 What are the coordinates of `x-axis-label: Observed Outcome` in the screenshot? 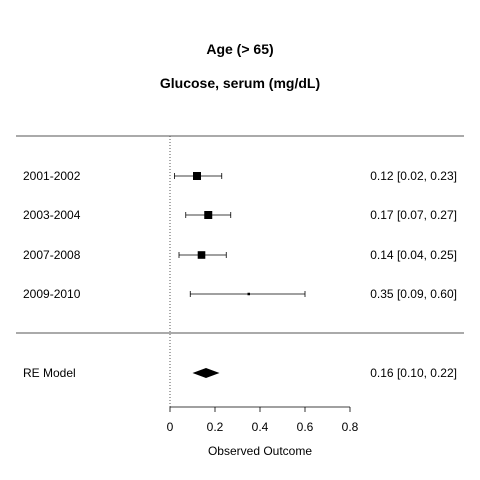 It's located at (260, 451).